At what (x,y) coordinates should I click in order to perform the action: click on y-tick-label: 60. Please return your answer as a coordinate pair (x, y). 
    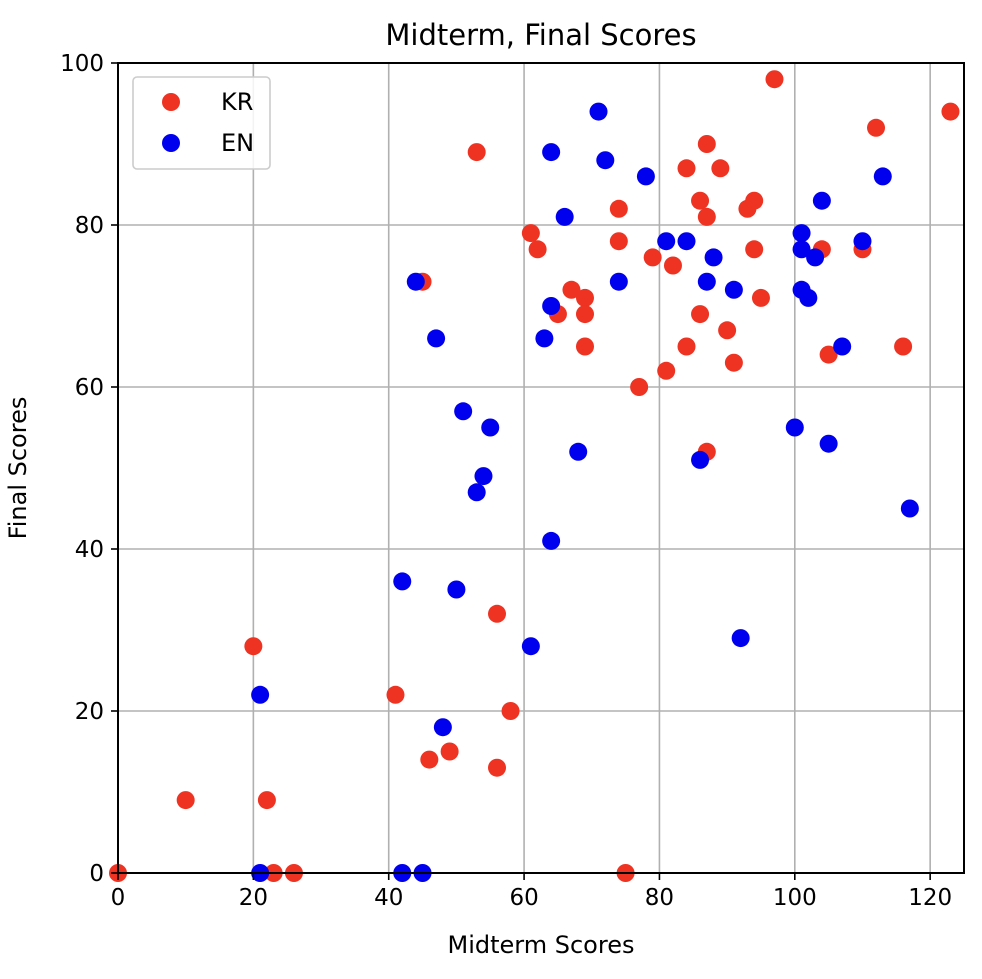
    Looking at the image, I should click on (89, 388).